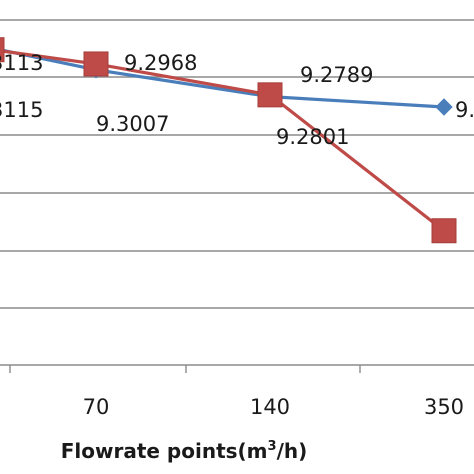 The width and height of the screenshot is (474, 474). I want to click on x-tick-label-70: 70, so click(96, 407).